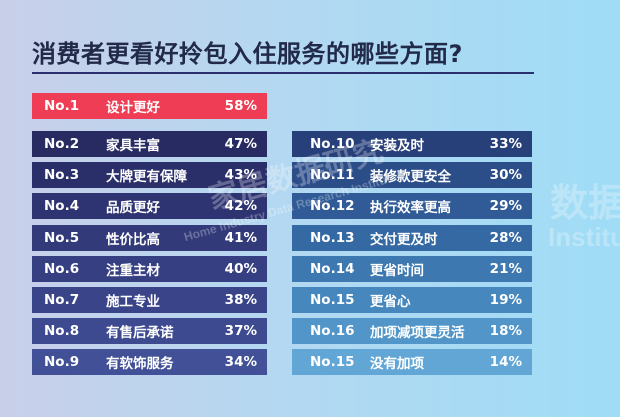  I want to click on rank-number: No.6, so click(62, 269).